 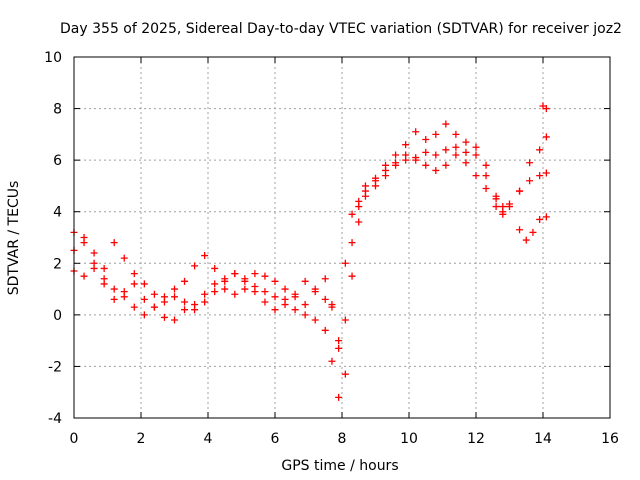 I want to click on x-tick-label: 16, so click(x=610, y=439).